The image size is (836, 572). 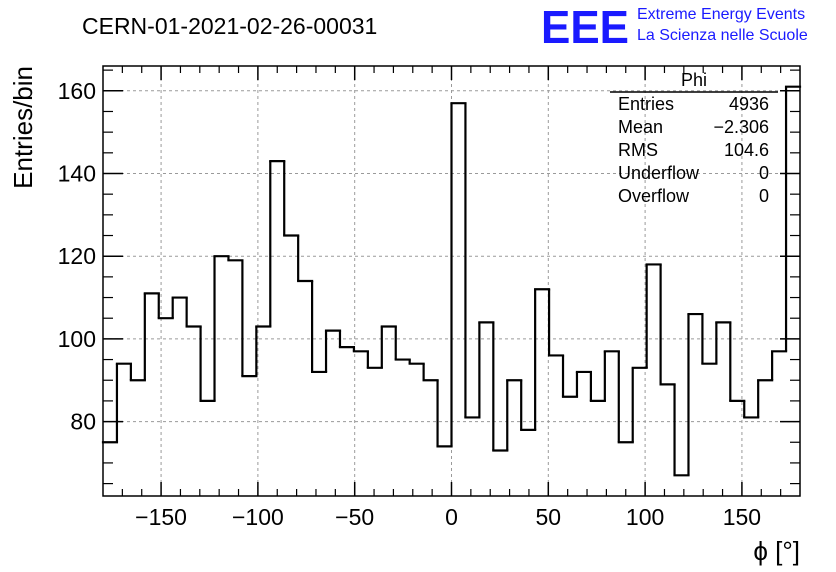 What do you see at coordinates (742, 517) in the screenshot?
I see `x-tick-label: 150` at bounding box center [742, 517].